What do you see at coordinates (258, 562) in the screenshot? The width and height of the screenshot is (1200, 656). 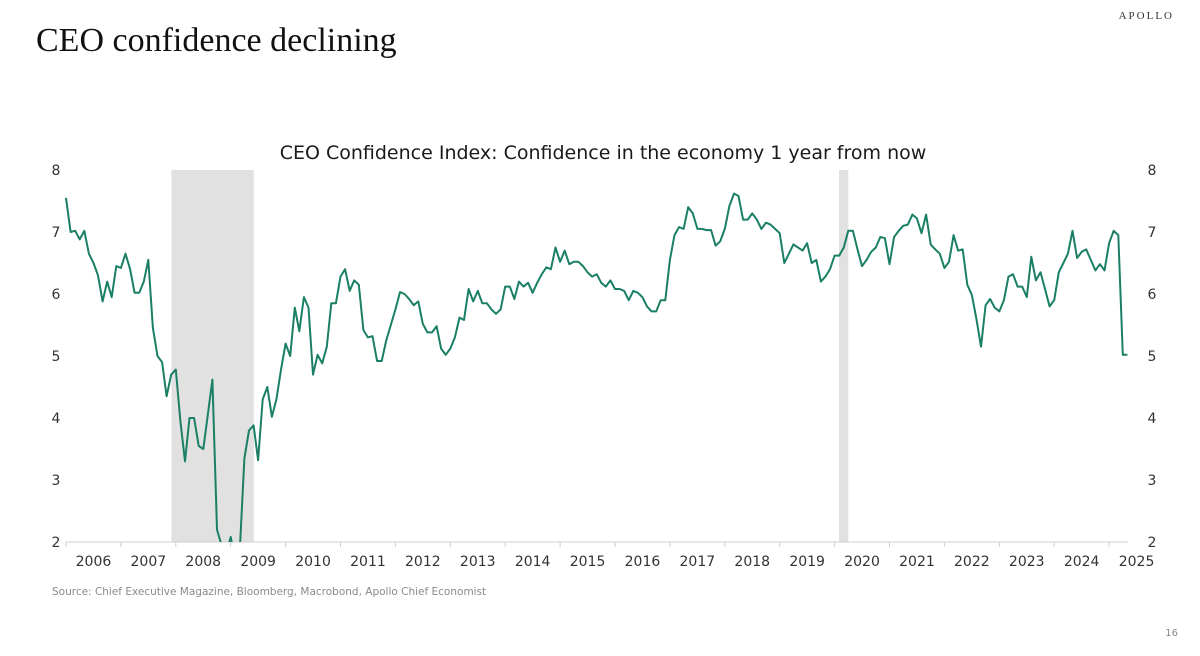 I see `x-tick-label: 2009` at bounding box center [258, 562].